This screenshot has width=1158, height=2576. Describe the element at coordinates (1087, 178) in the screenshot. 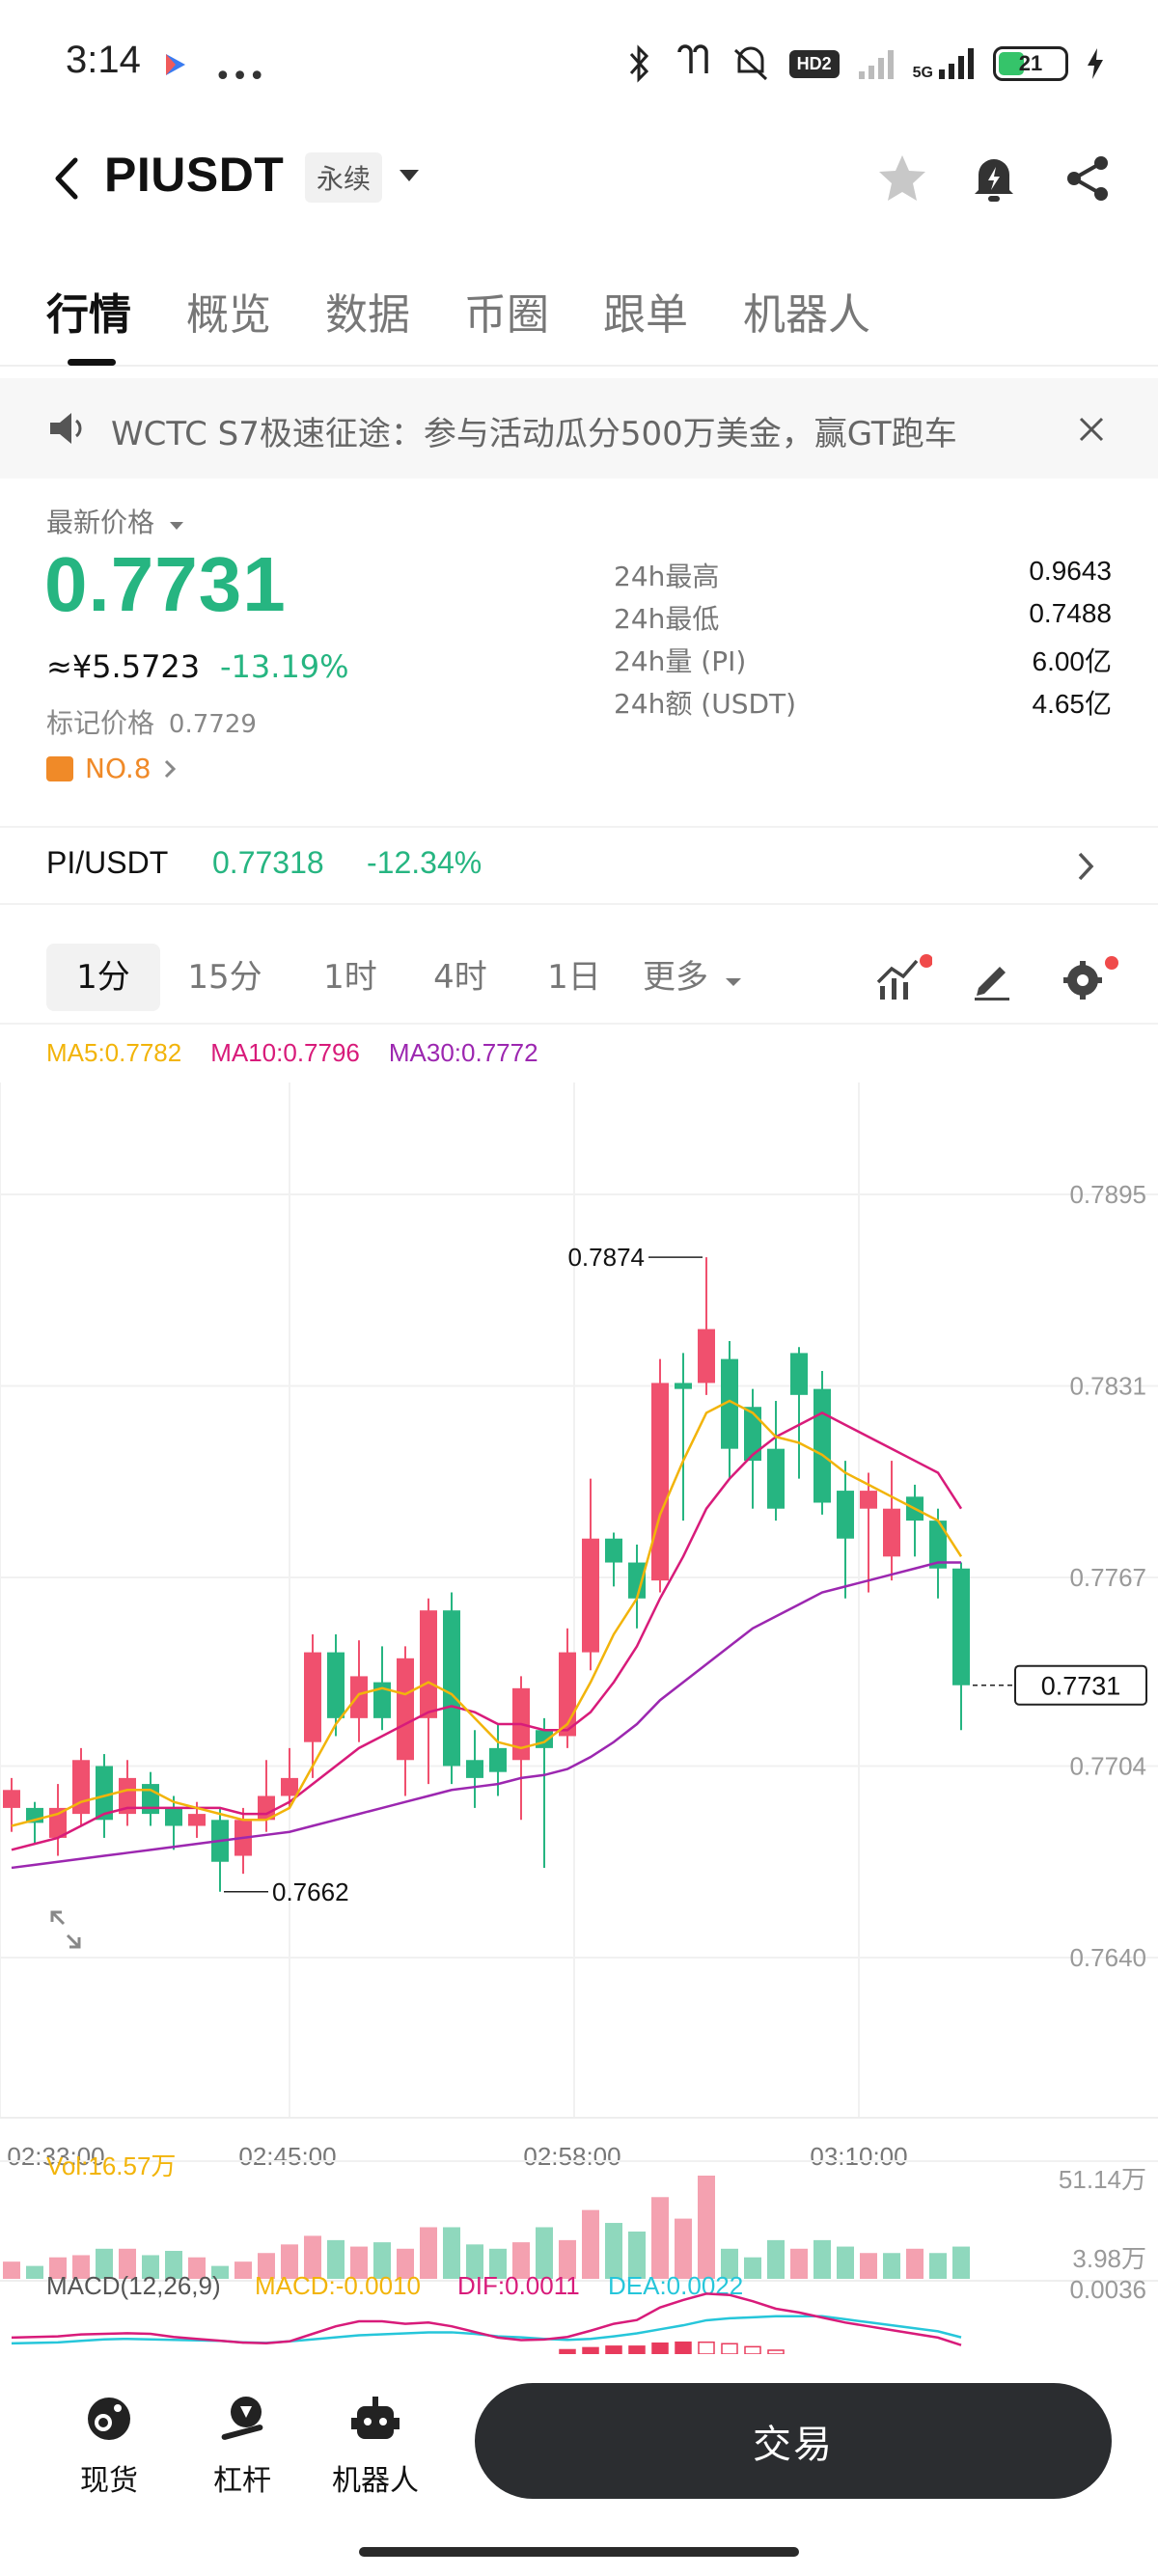

I see `share-button` at that location.